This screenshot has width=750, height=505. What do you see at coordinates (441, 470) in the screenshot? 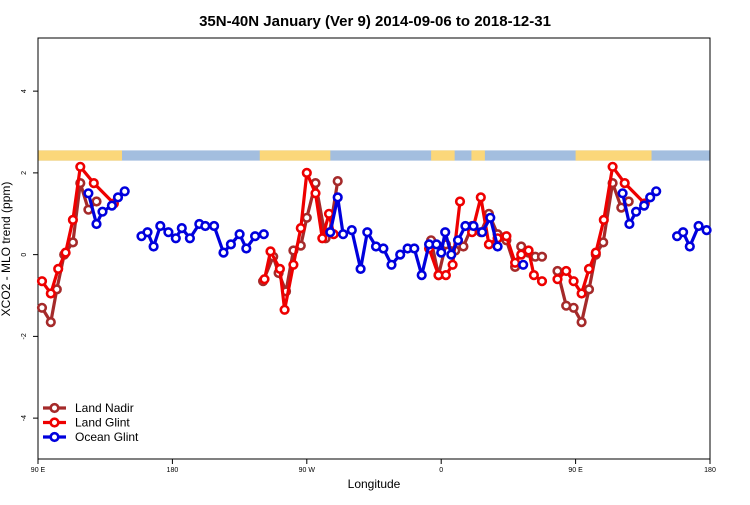
I see `x-tick-label-3: 0` at bounding box center [441, 470].